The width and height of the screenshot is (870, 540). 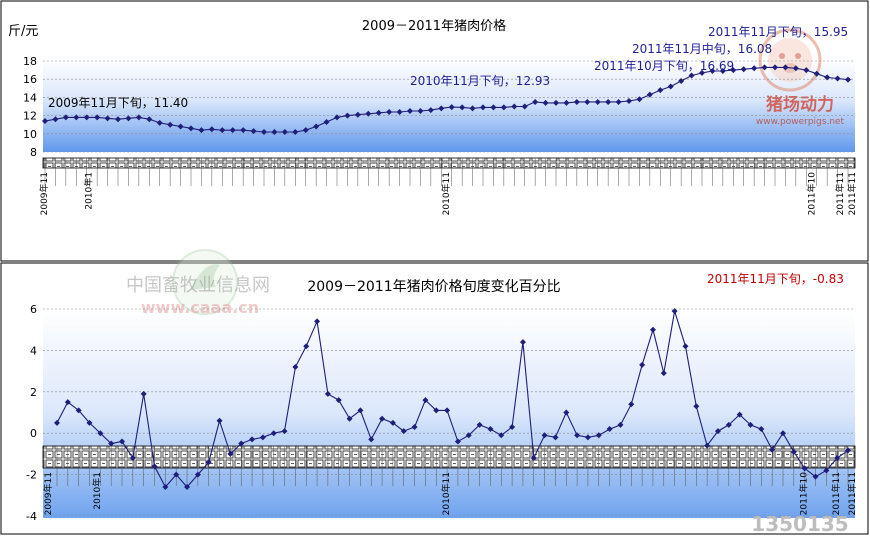 I want to click on y-tick-label: 12, so click(x=30, y=116).